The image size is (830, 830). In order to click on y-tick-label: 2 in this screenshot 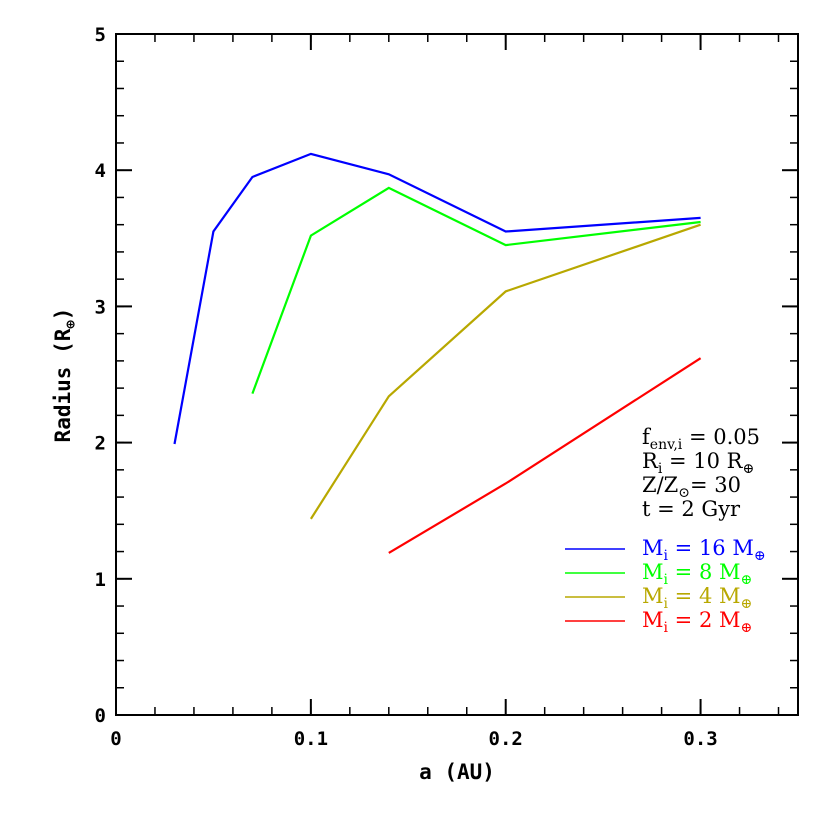, I will do `click(100, 444)`.